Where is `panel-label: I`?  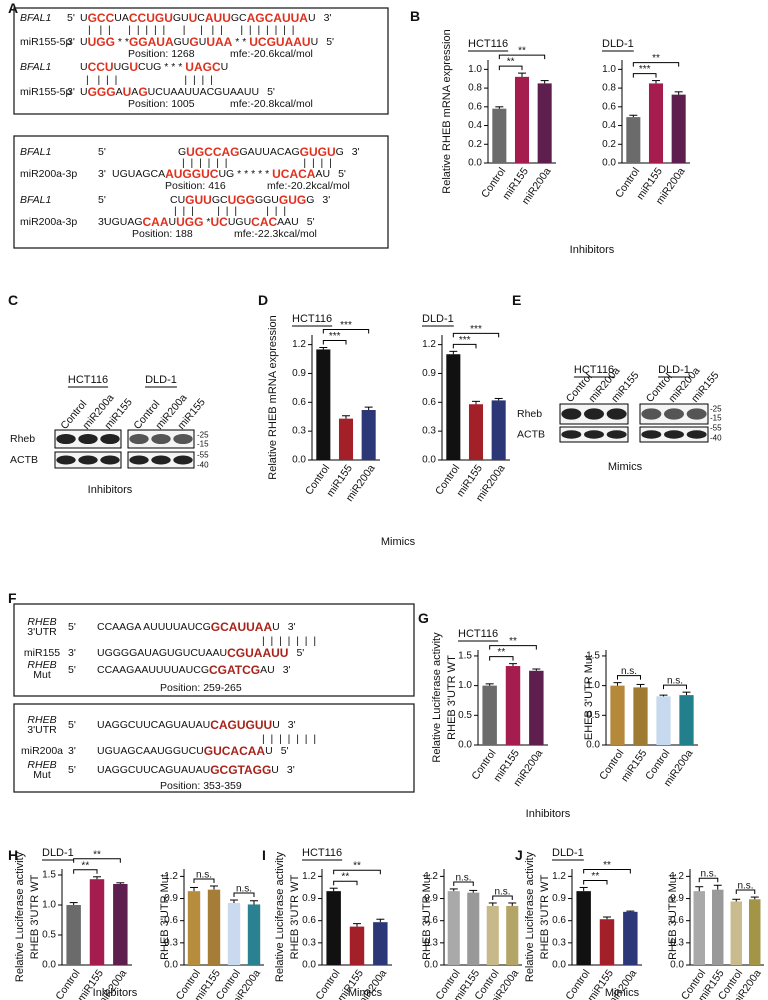
panel-label: I is located at coordinates (264, 855).